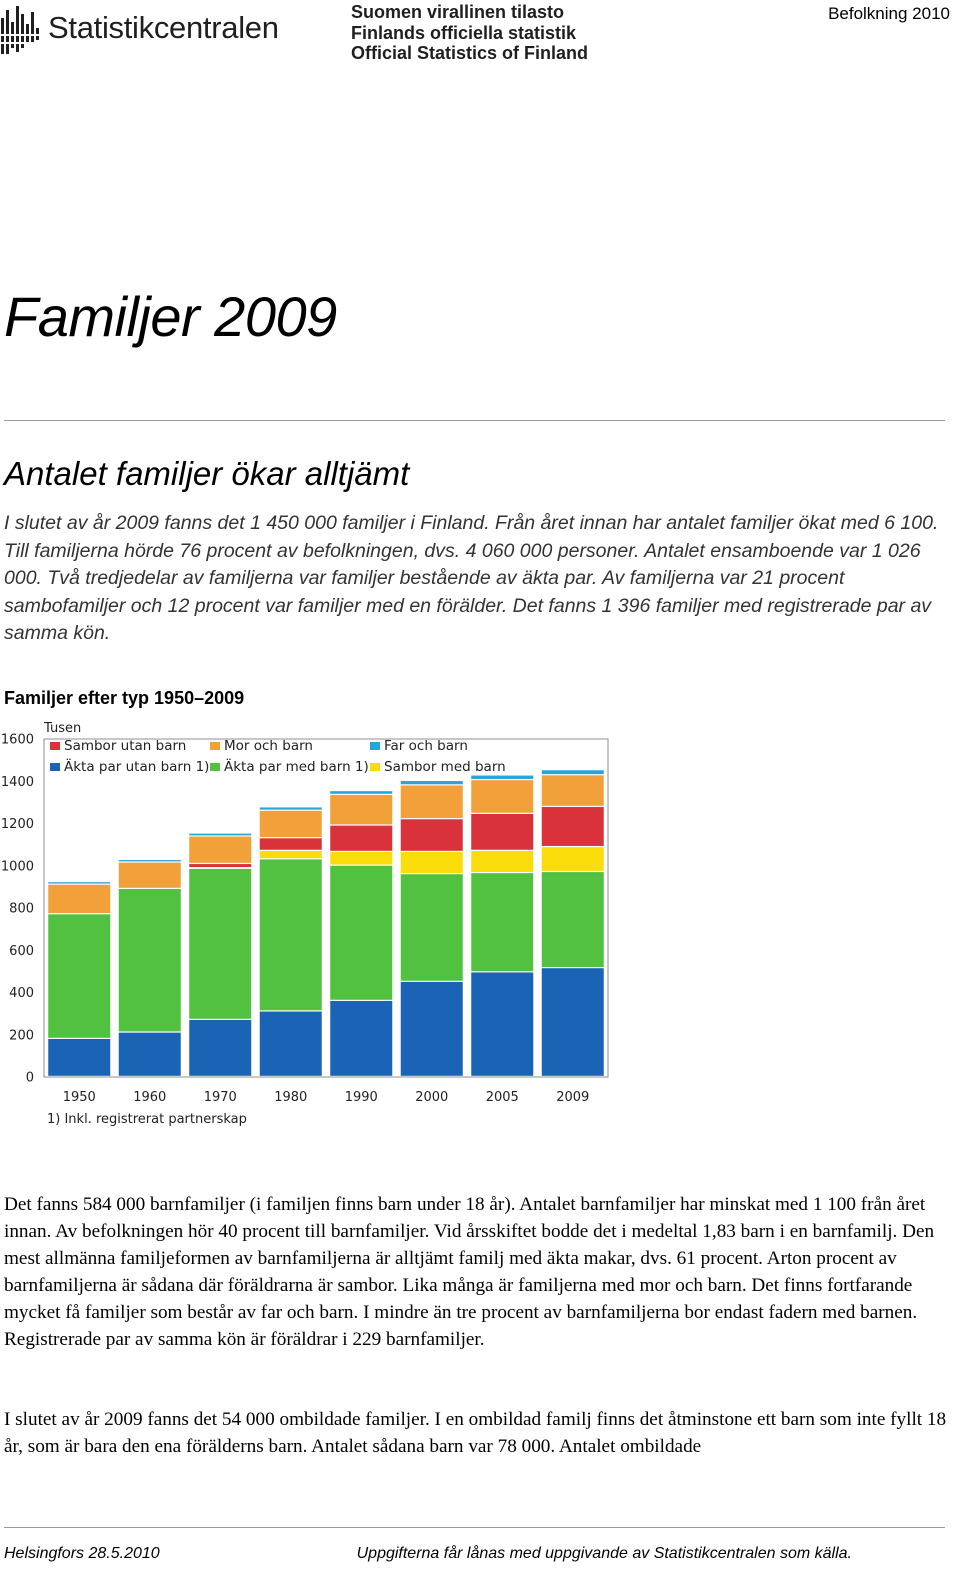 Image resolution: width=960 pixels, height=1585 pixels. What do you see at coordinates (290, 1097) in the screenshot?
I see `x-tick-label: 1980` at bounding box center [290, 1097].